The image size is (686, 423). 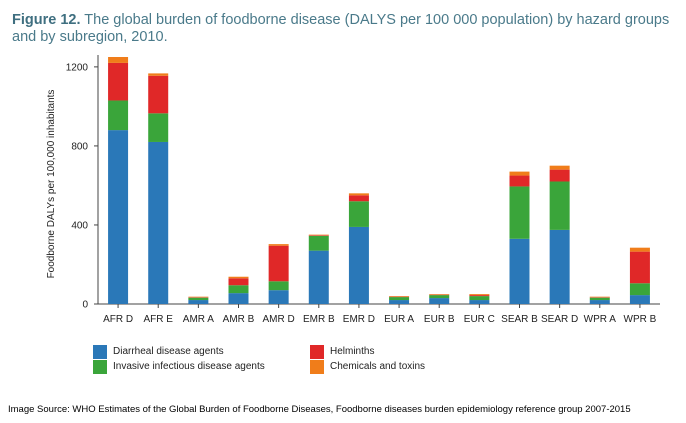 I want to click on x-tick-label: EMR D, so click(x=359, y=319).